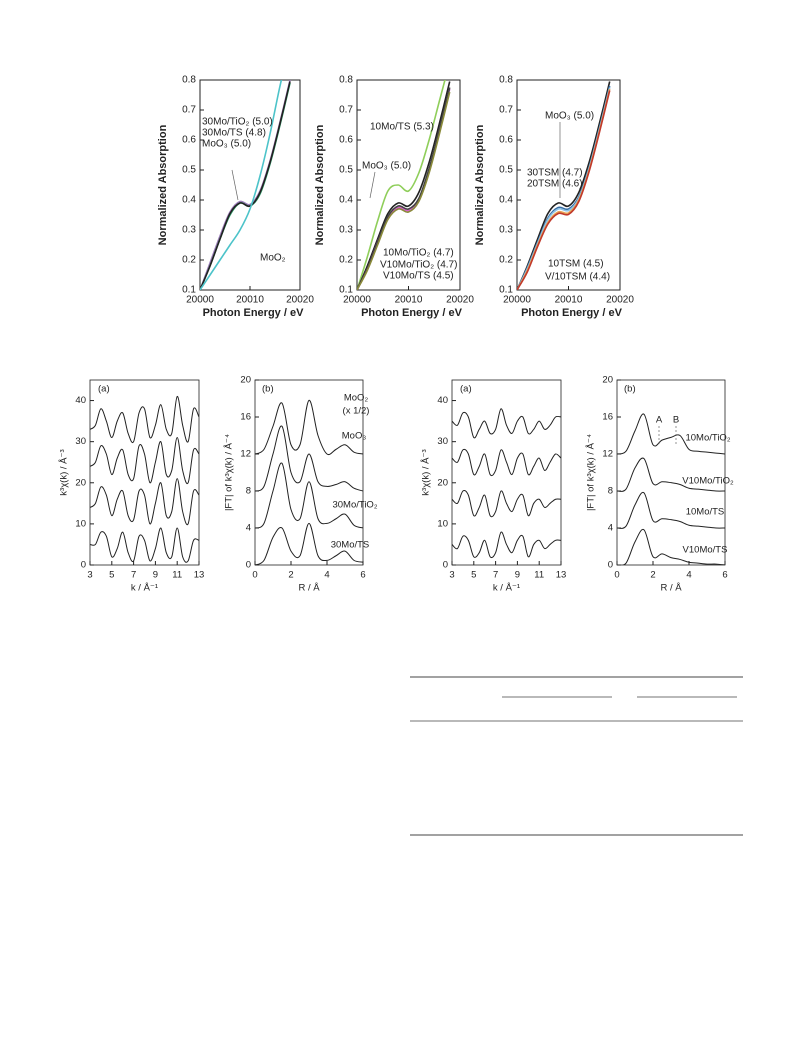  I want to click on x-tick-label: 9, so click(155, 575).